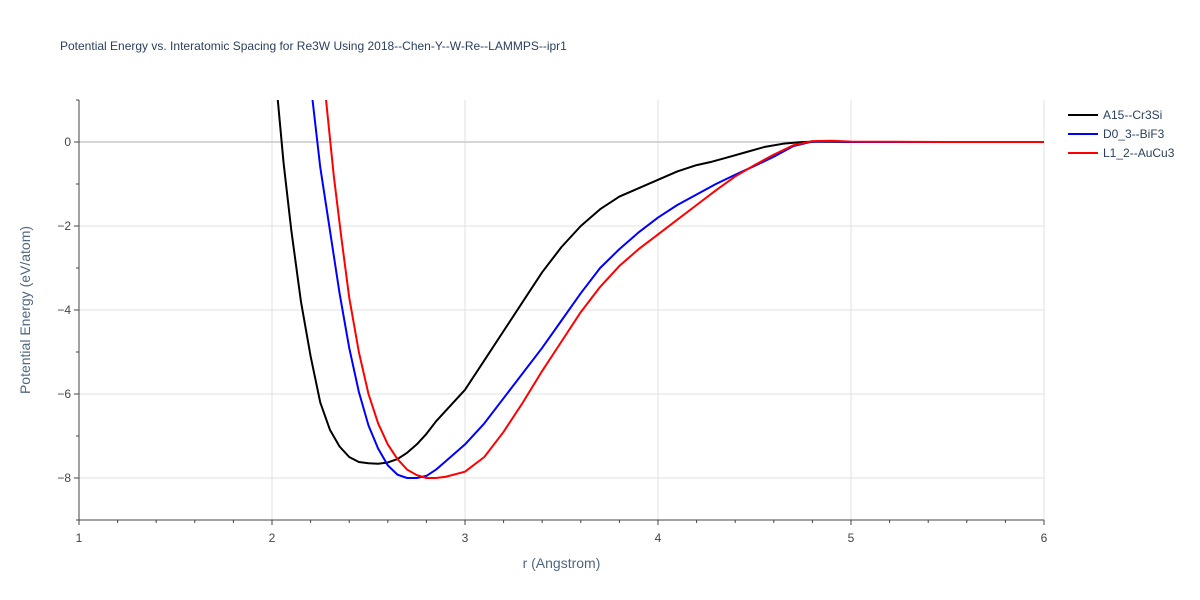  I want to click on x-axis-title: r (Angstrom), so click(562, 563).